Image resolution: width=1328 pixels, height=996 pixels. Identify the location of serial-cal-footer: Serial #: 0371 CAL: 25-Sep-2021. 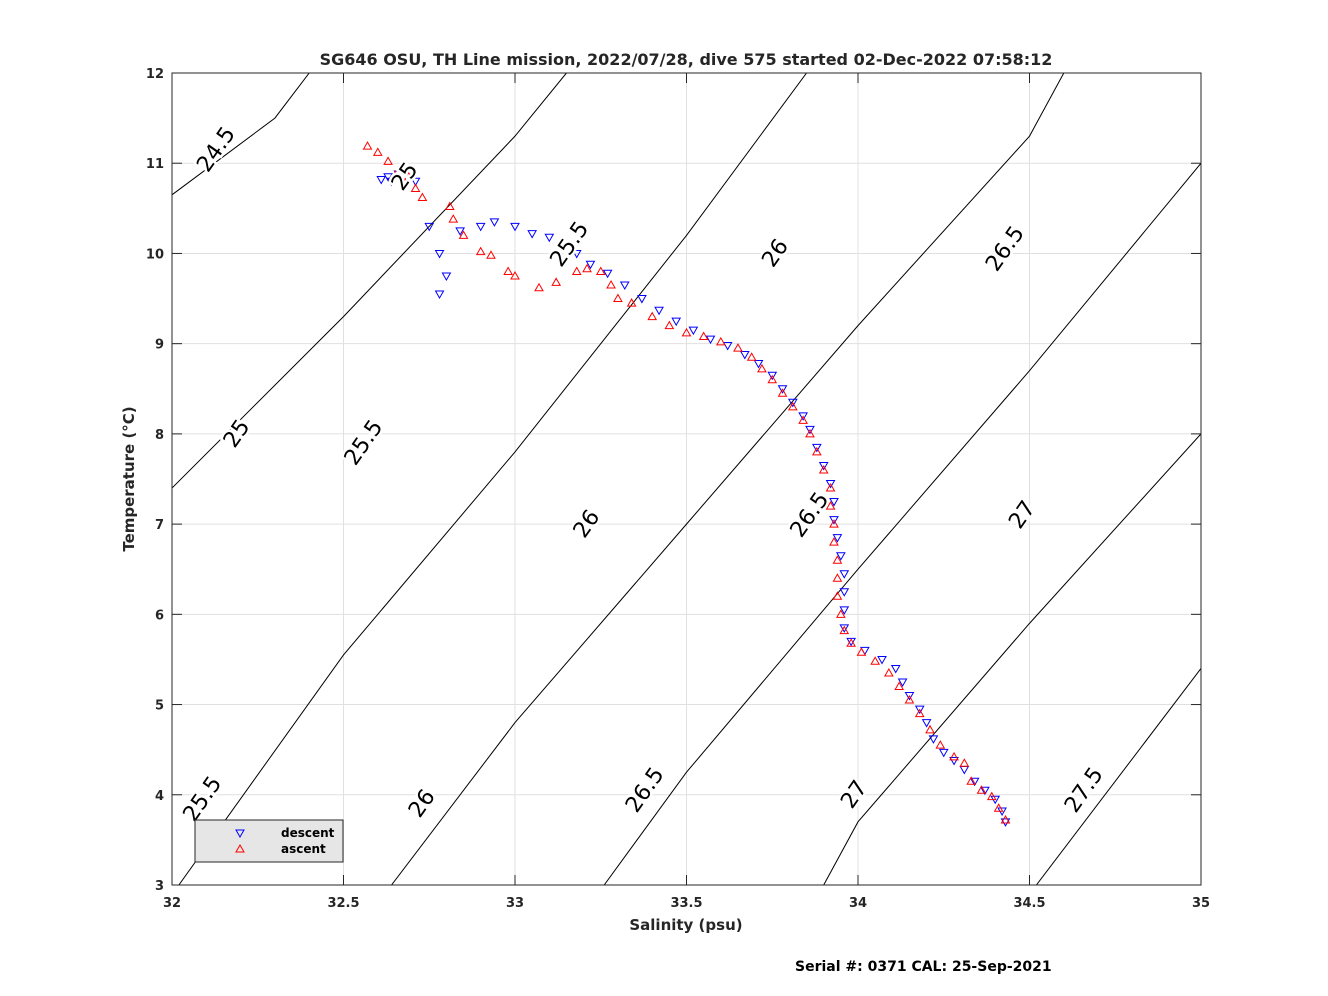
(923, 967).